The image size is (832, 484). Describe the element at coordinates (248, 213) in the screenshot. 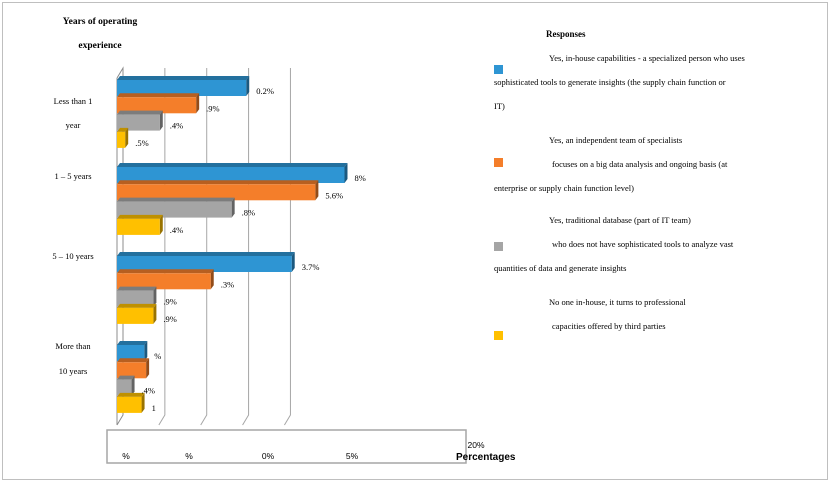

I see `data-label-cat2-series3: .8%` at that location.